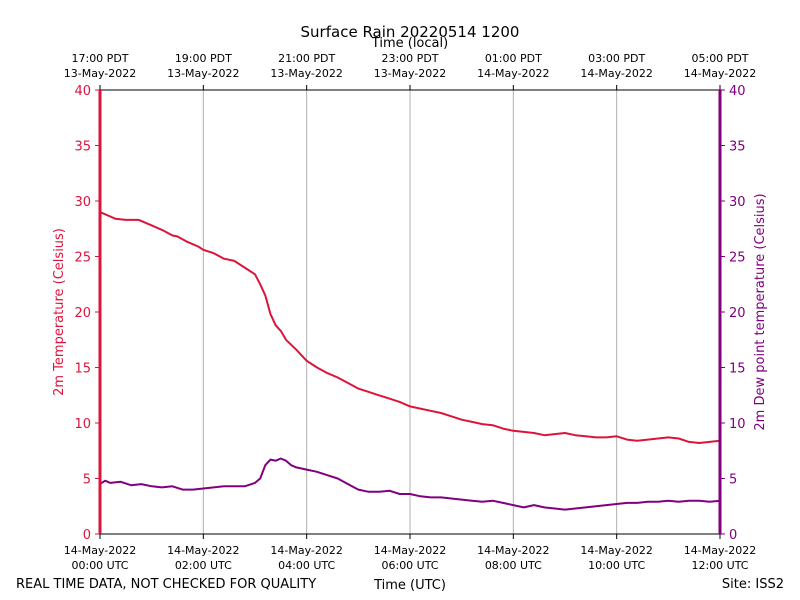  What do you see at coordinates (737, 91) in the screenshot?
I see `y-right-tick-label-40: 40` at bounding box center [737, 91].